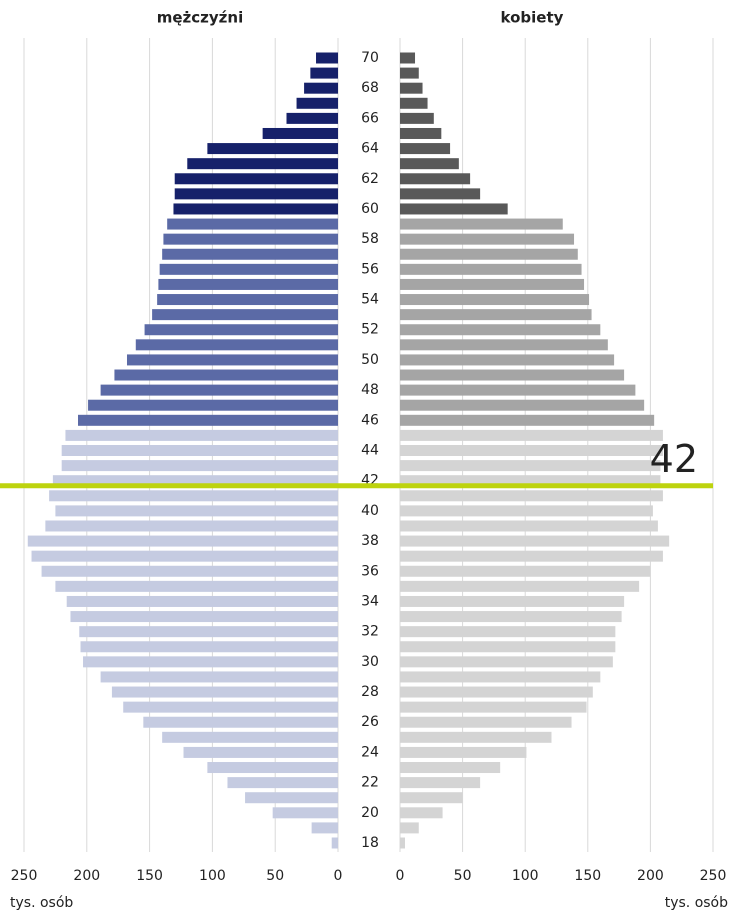 The image size is (730, 914). Describe the element at coordinates (370, 118) in the screenshot. I see `age-label: 66` at that location.